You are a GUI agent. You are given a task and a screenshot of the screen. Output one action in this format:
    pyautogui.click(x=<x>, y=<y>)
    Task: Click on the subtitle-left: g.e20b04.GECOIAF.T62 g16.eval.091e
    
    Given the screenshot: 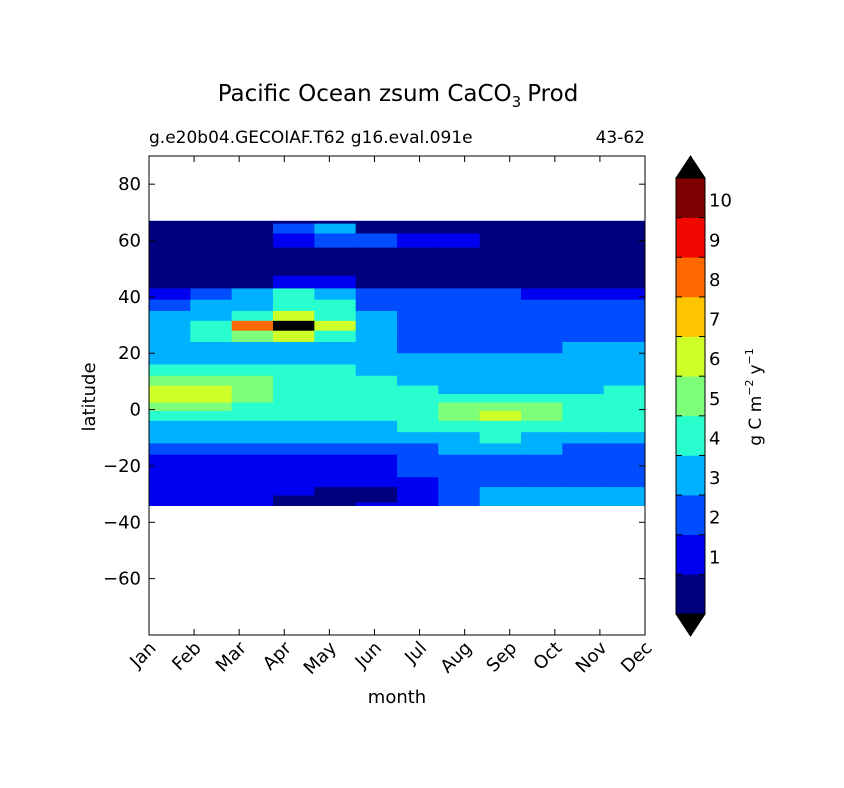 What is the action you would take?
    pyautogui.click(x=311, y=138)
    